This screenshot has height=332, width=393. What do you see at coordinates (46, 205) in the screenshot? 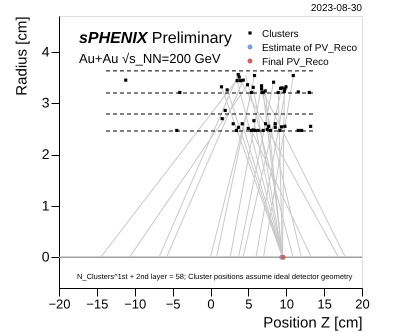
I see `y-tick-label: 1` at bounding box center [46, 205].